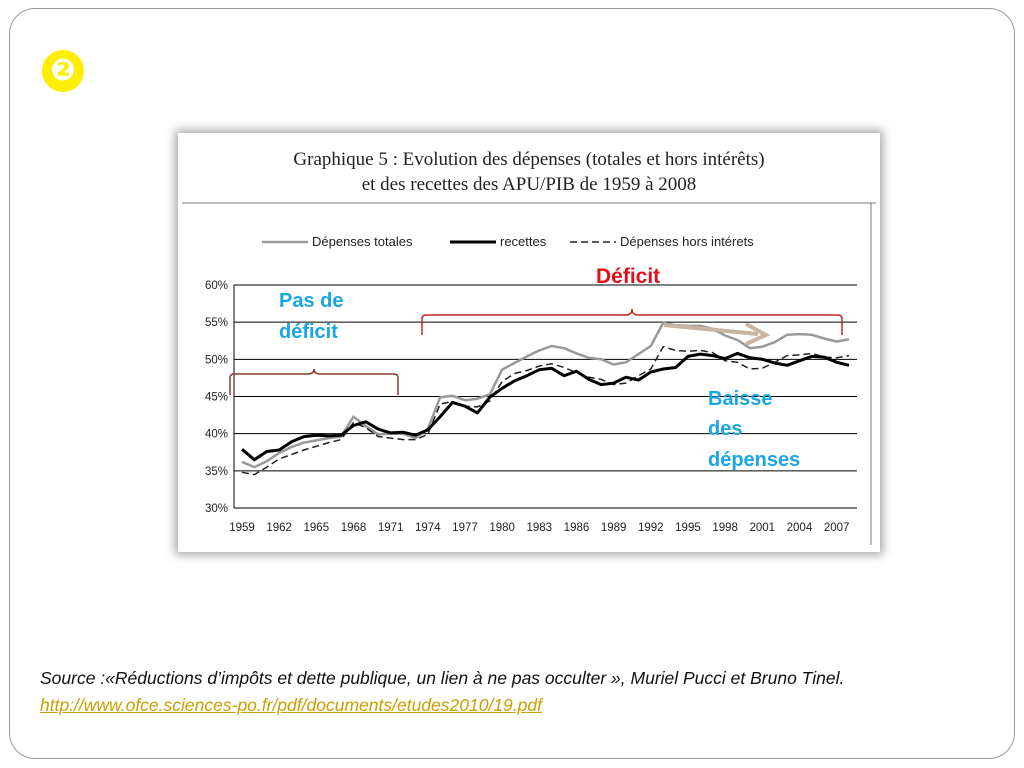 The height and width of the screenshot is (768, 1024). I want to click on x-tick-label: 2004, so click(800, 528).